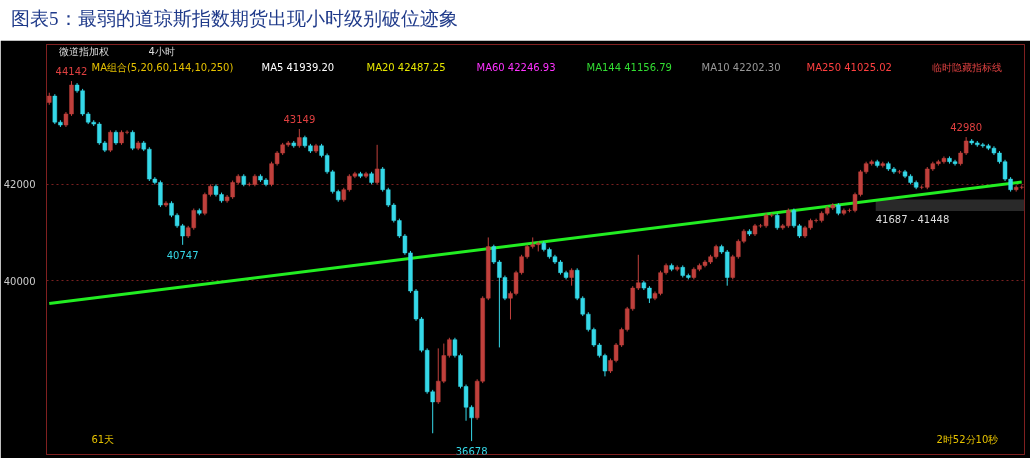  I want to click on annotation: MA10 42202.30, so click(741, 67).